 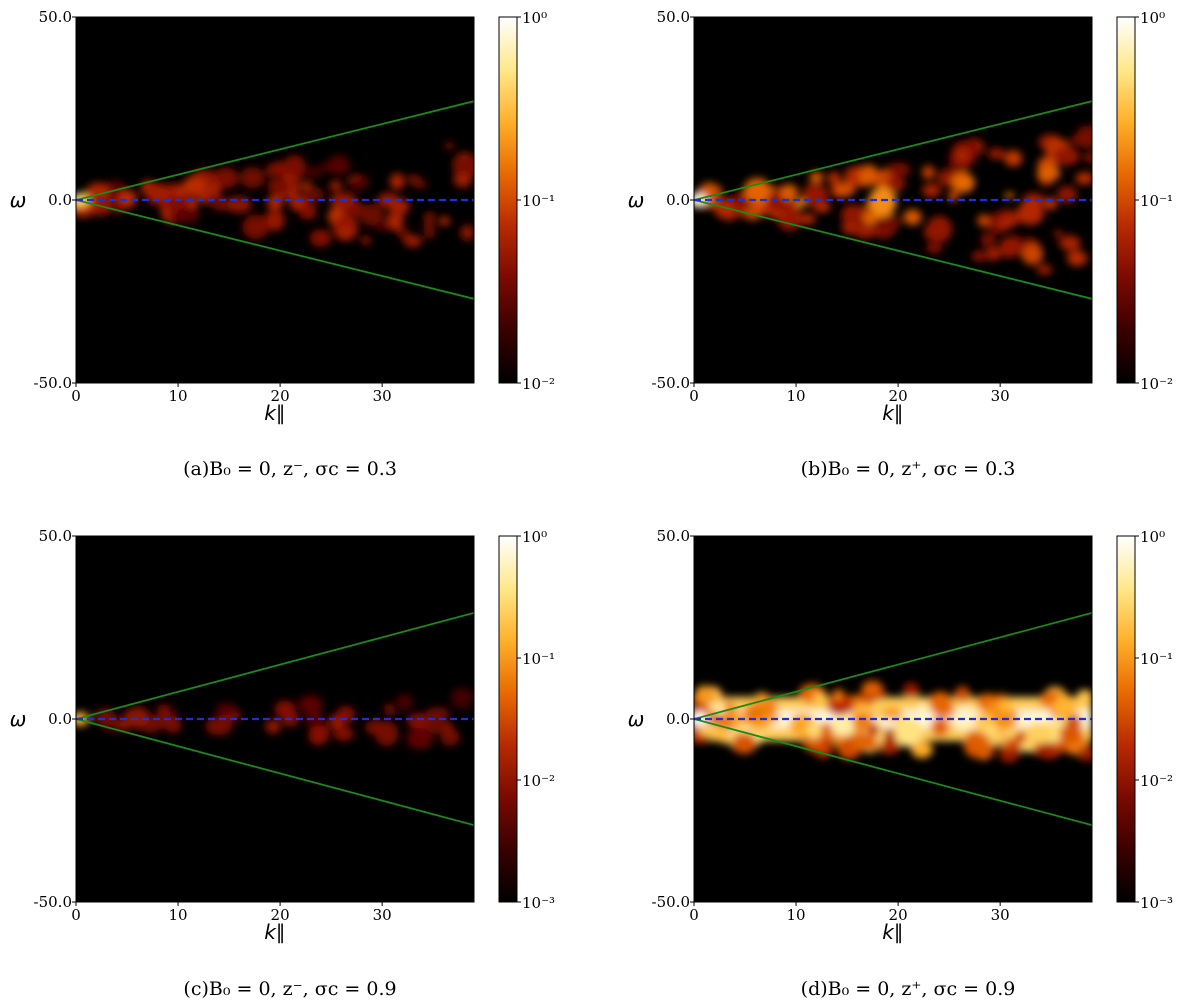 What do you see at coordinates (678, 200) in the screenshot?
I see `y-tick-label: 0.0` at bounding box center [678, 200].